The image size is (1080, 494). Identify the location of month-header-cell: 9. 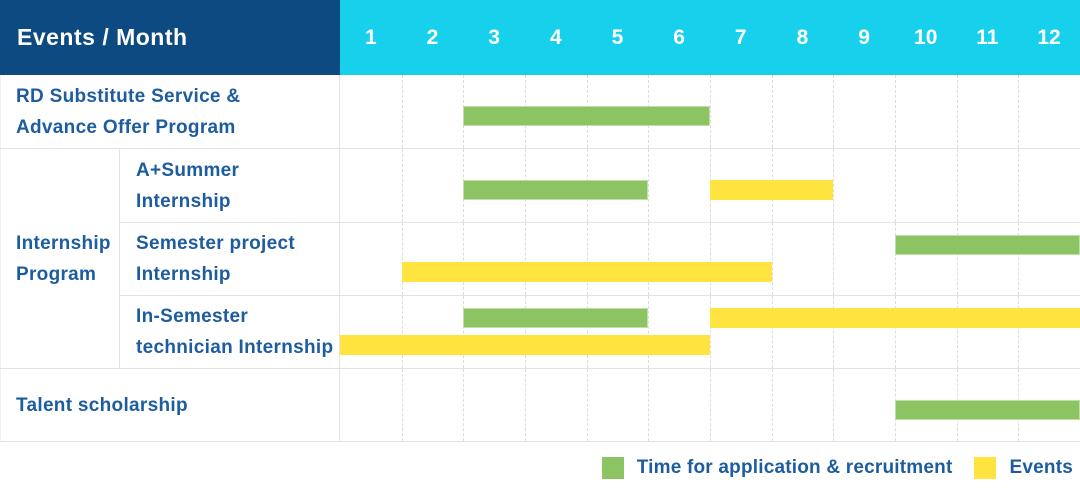
(864, 37).